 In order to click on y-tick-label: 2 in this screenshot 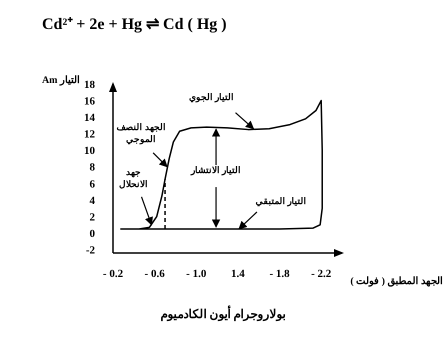, I will do `click(93, 217)`.